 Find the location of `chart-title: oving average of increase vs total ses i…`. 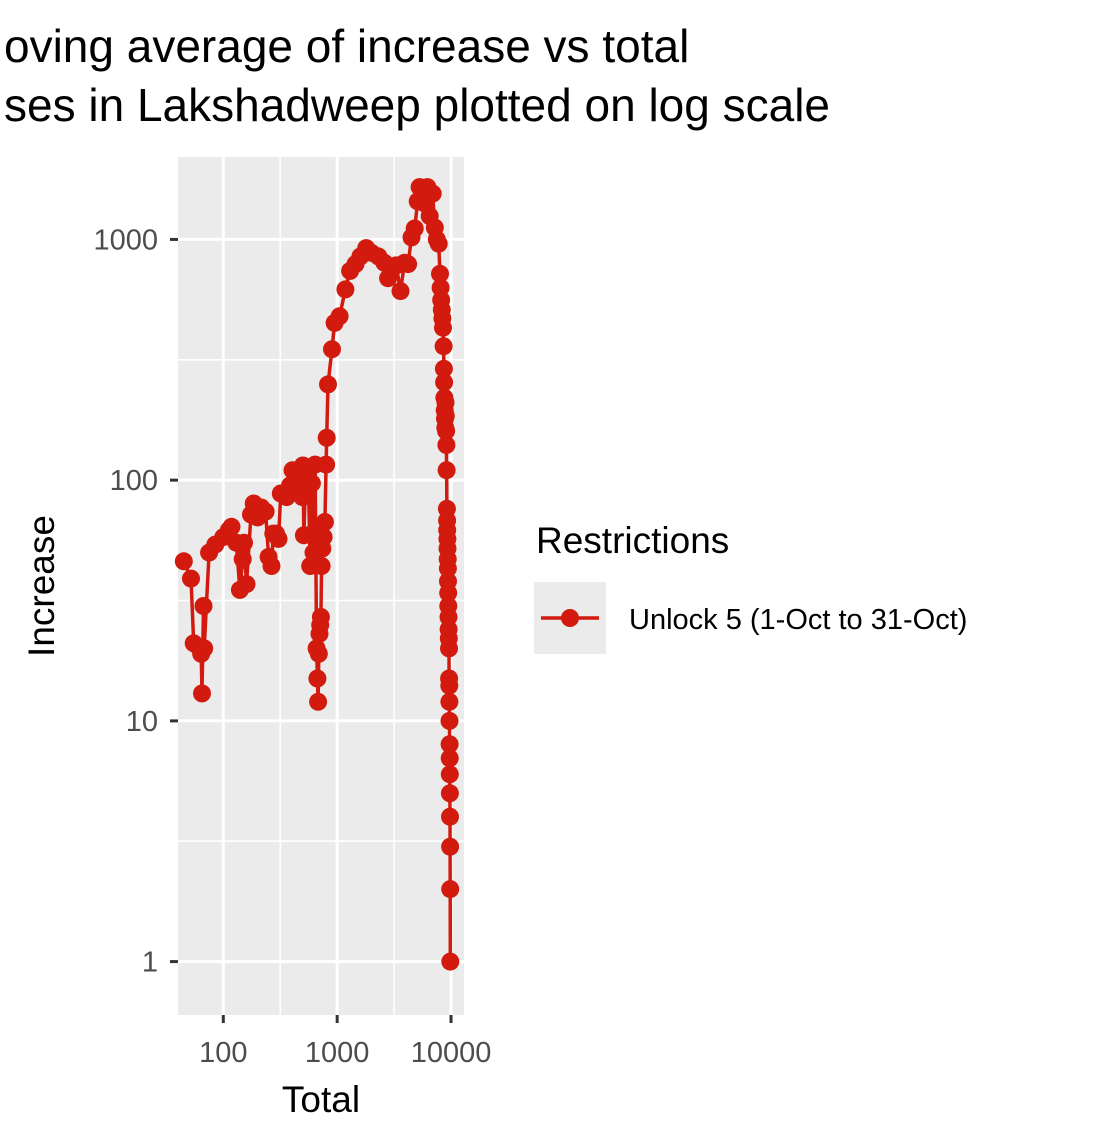

chart-title: oving average of increase vs total ses i… is located at coordinates (417, 75).